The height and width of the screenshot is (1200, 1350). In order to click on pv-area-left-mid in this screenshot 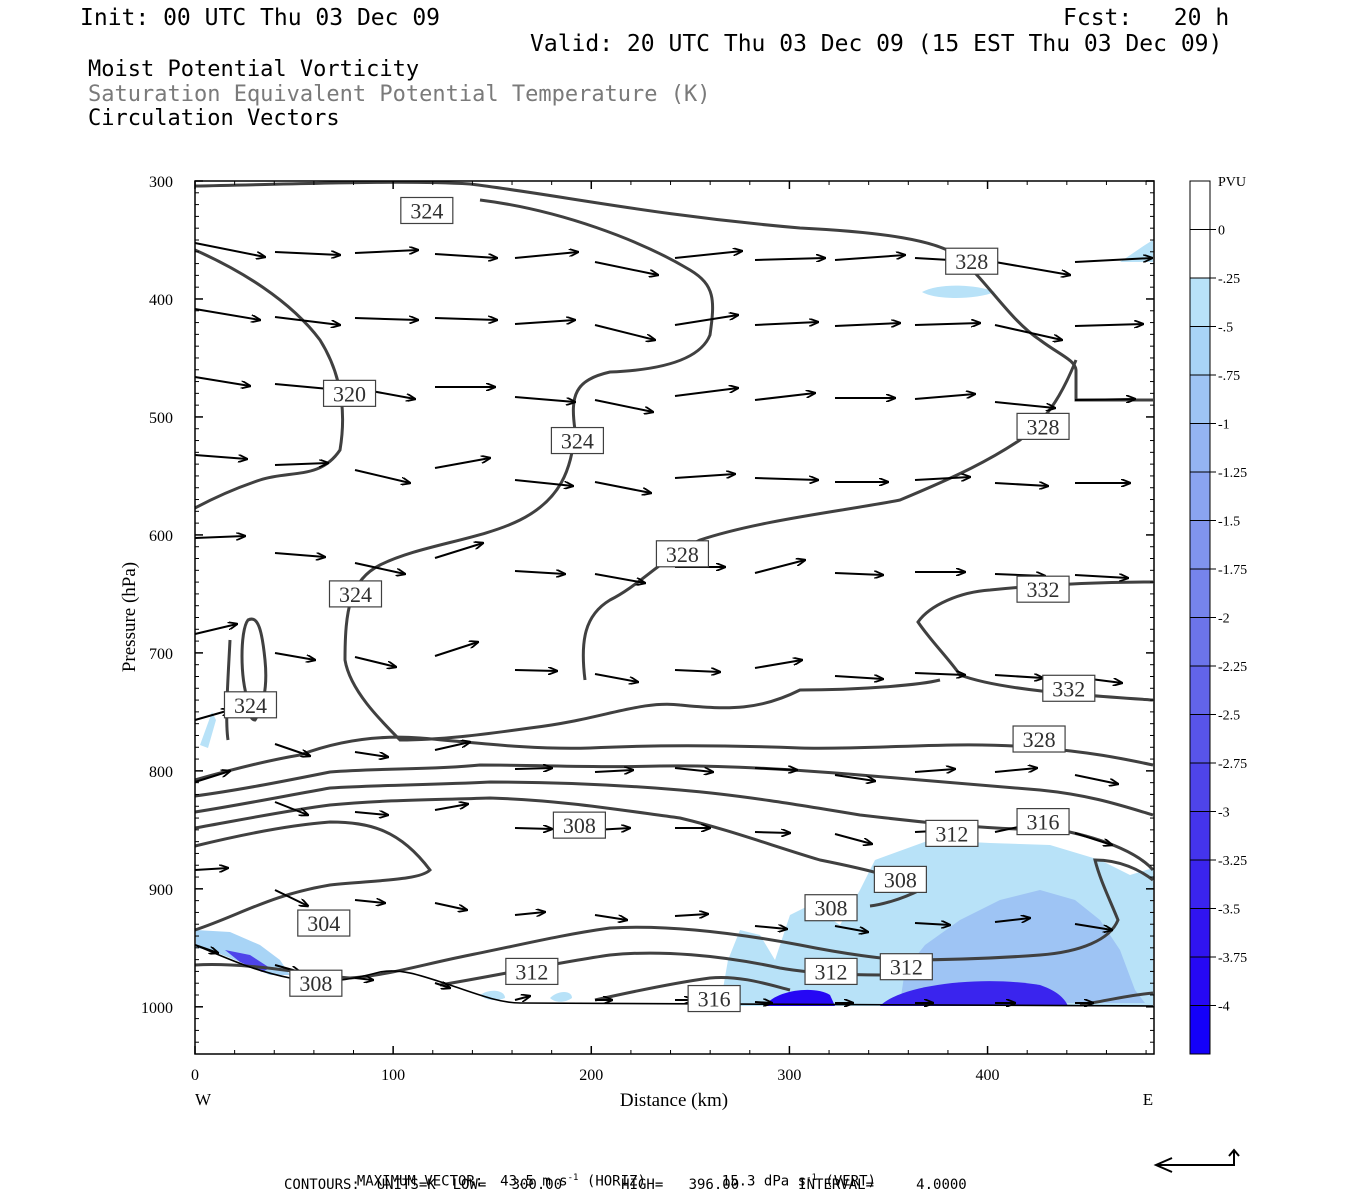, I will do `click(208, 730)`.